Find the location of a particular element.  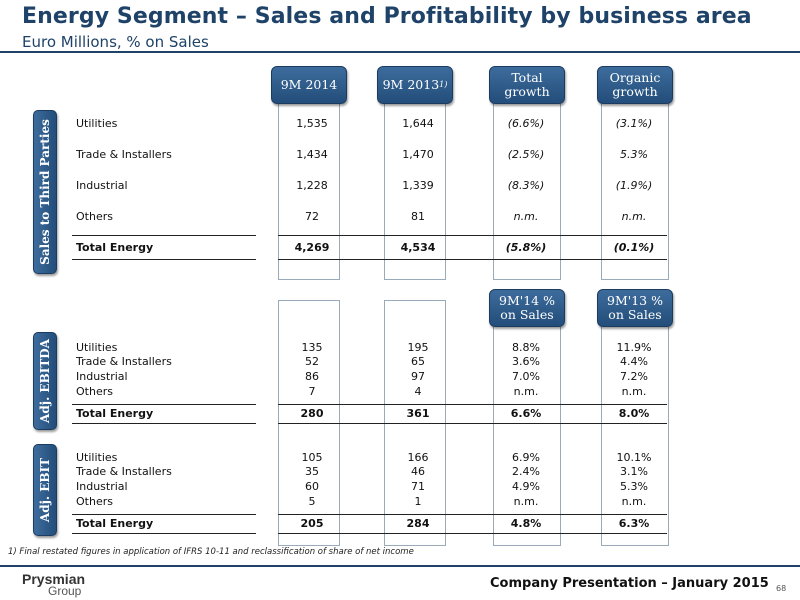

section-tab-sales: Sales to Third Parties is located at coordinates (45, 192).